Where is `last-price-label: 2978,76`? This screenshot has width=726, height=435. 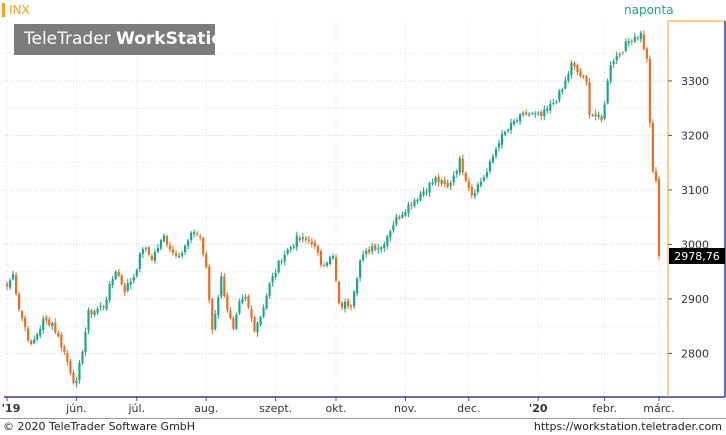 last-price-label: 2978,76 is located at coordinates (697, 256).